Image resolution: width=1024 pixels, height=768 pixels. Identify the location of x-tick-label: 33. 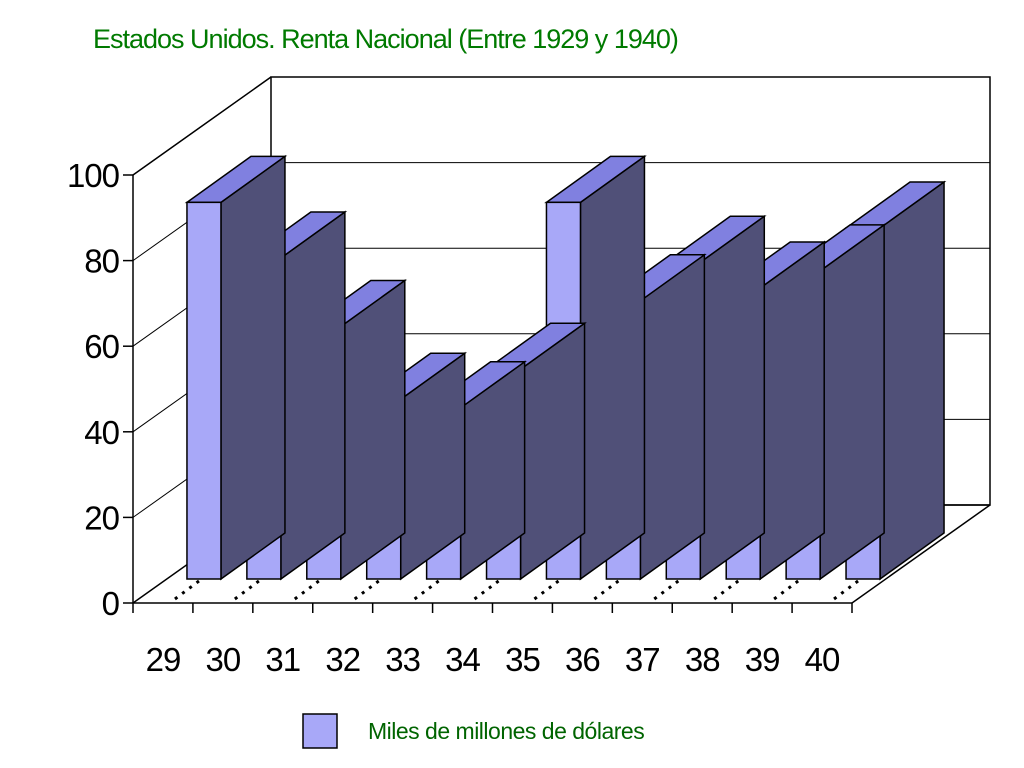
(402, 659).